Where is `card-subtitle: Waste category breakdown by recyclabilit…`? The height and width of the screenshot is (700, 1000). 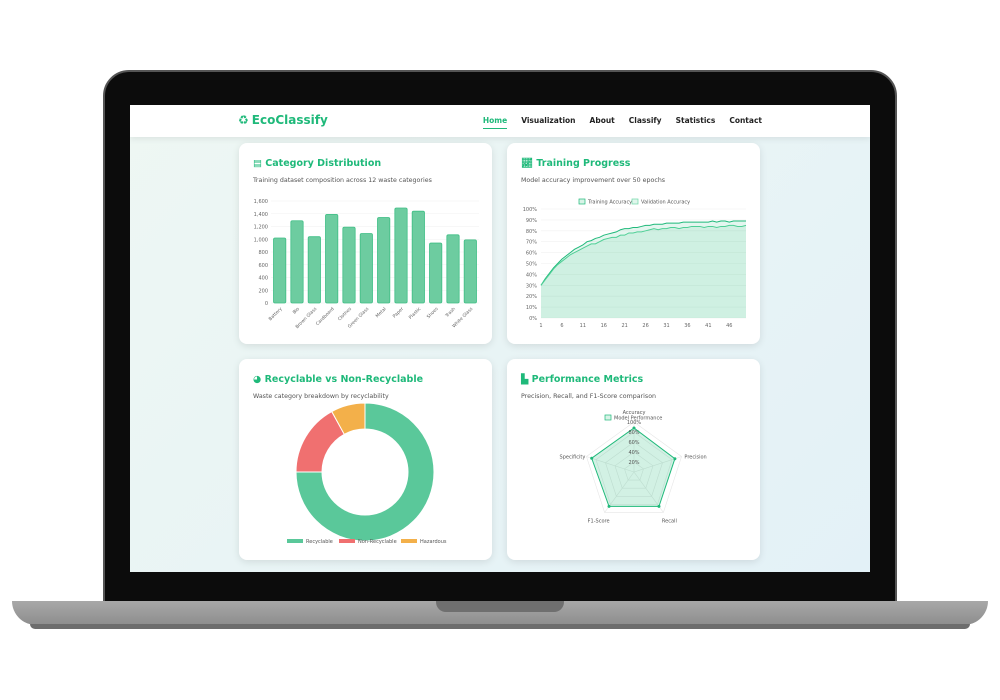 card-subtitle: Waste category breakdown by recyclabilit… is located at coordinates (321, 396).